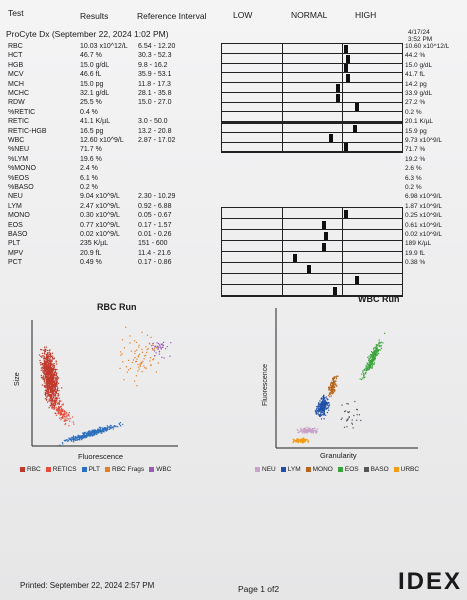 Image resolution: width=467 pixels, height=600 pixels. I want to click on range-marker, so click(356, 279).